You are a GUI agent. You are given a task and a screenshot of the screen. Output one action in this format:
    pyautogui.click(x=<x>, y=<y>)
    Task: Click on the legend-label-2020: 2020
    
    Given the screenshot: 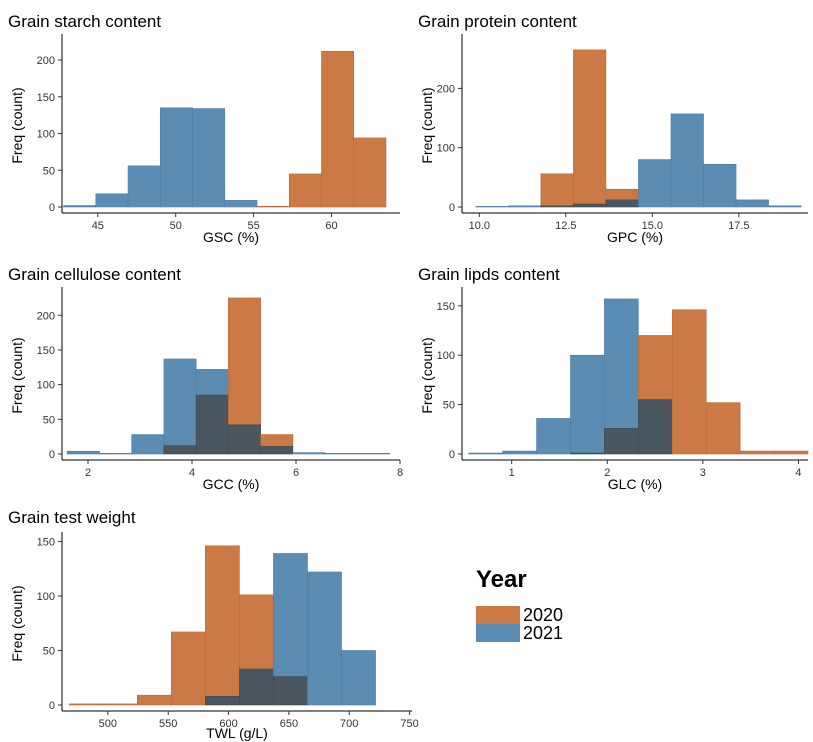 What is the action you would take?
    pyautogui.click(x=543, y=614)
    